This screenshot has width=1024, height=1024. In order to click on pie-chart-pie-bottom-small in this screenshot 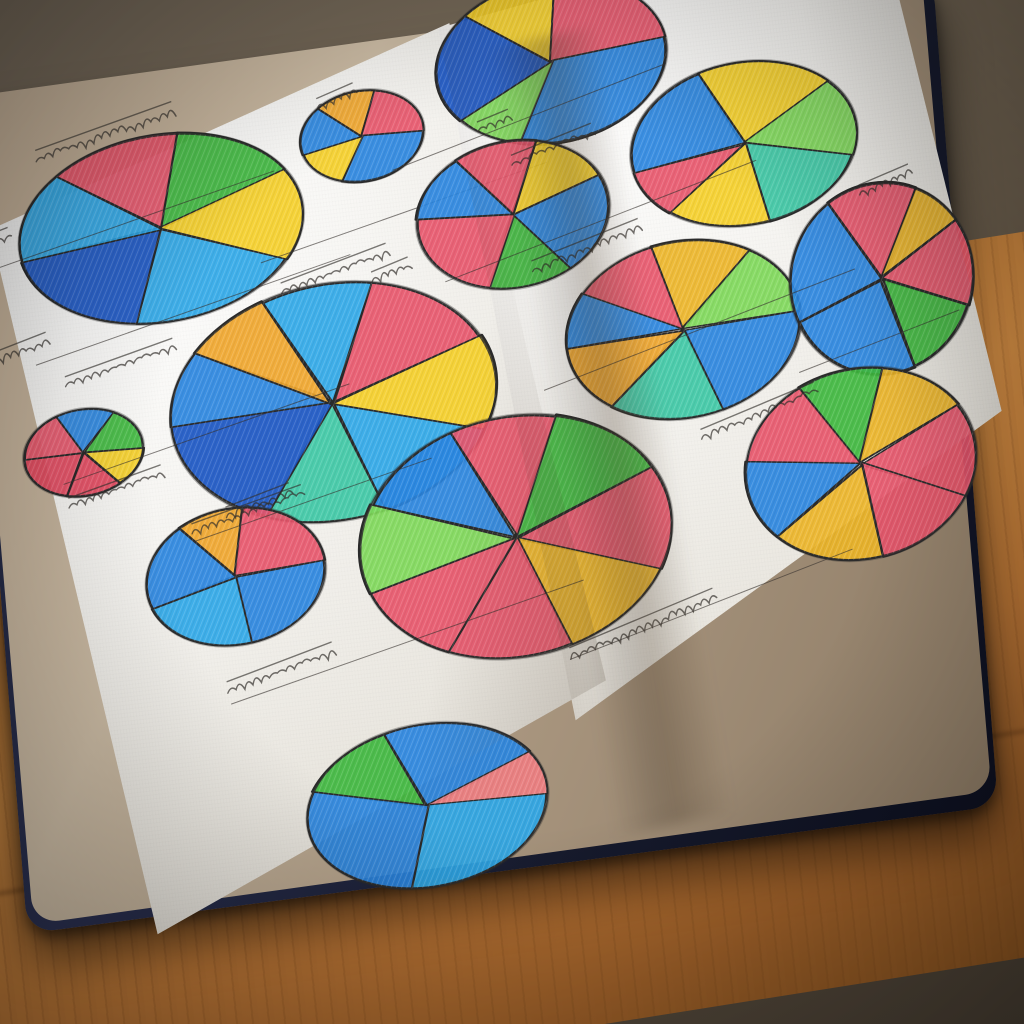, I will do `click(427, 806)`.